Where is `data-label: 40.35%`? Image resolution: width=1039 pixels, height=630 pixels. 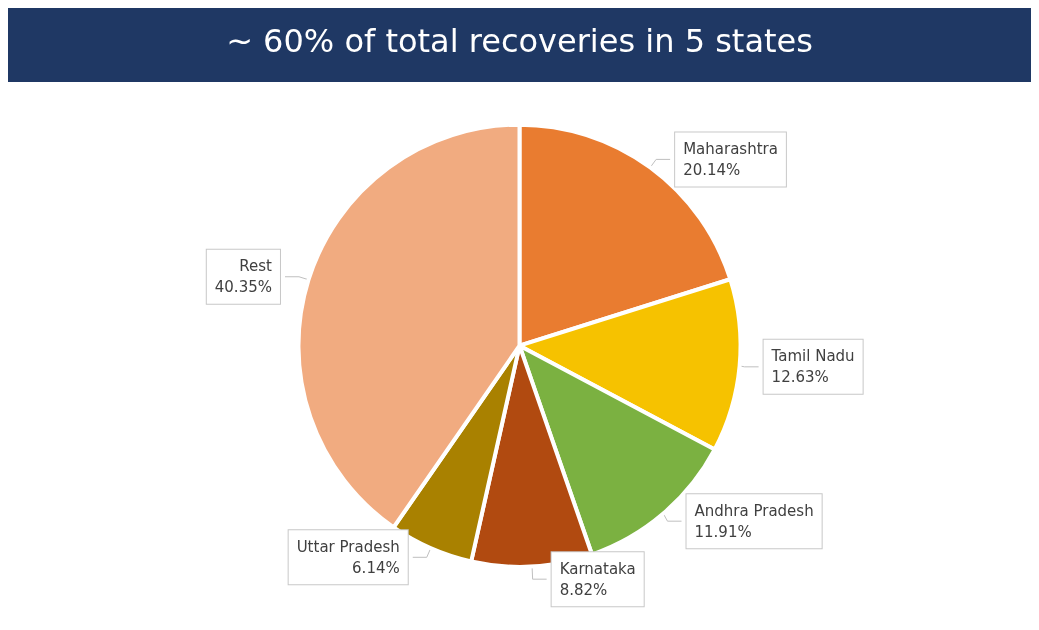
data-label: 40.35% is located at coordinates (243, 287).